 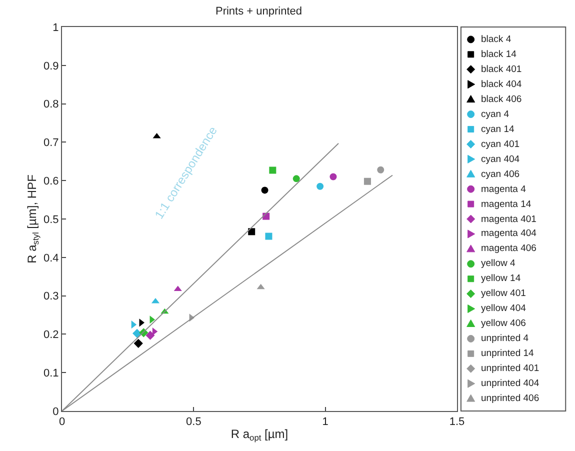 I want to click on legend-label: magenta 14, so click(x=506, y=204).